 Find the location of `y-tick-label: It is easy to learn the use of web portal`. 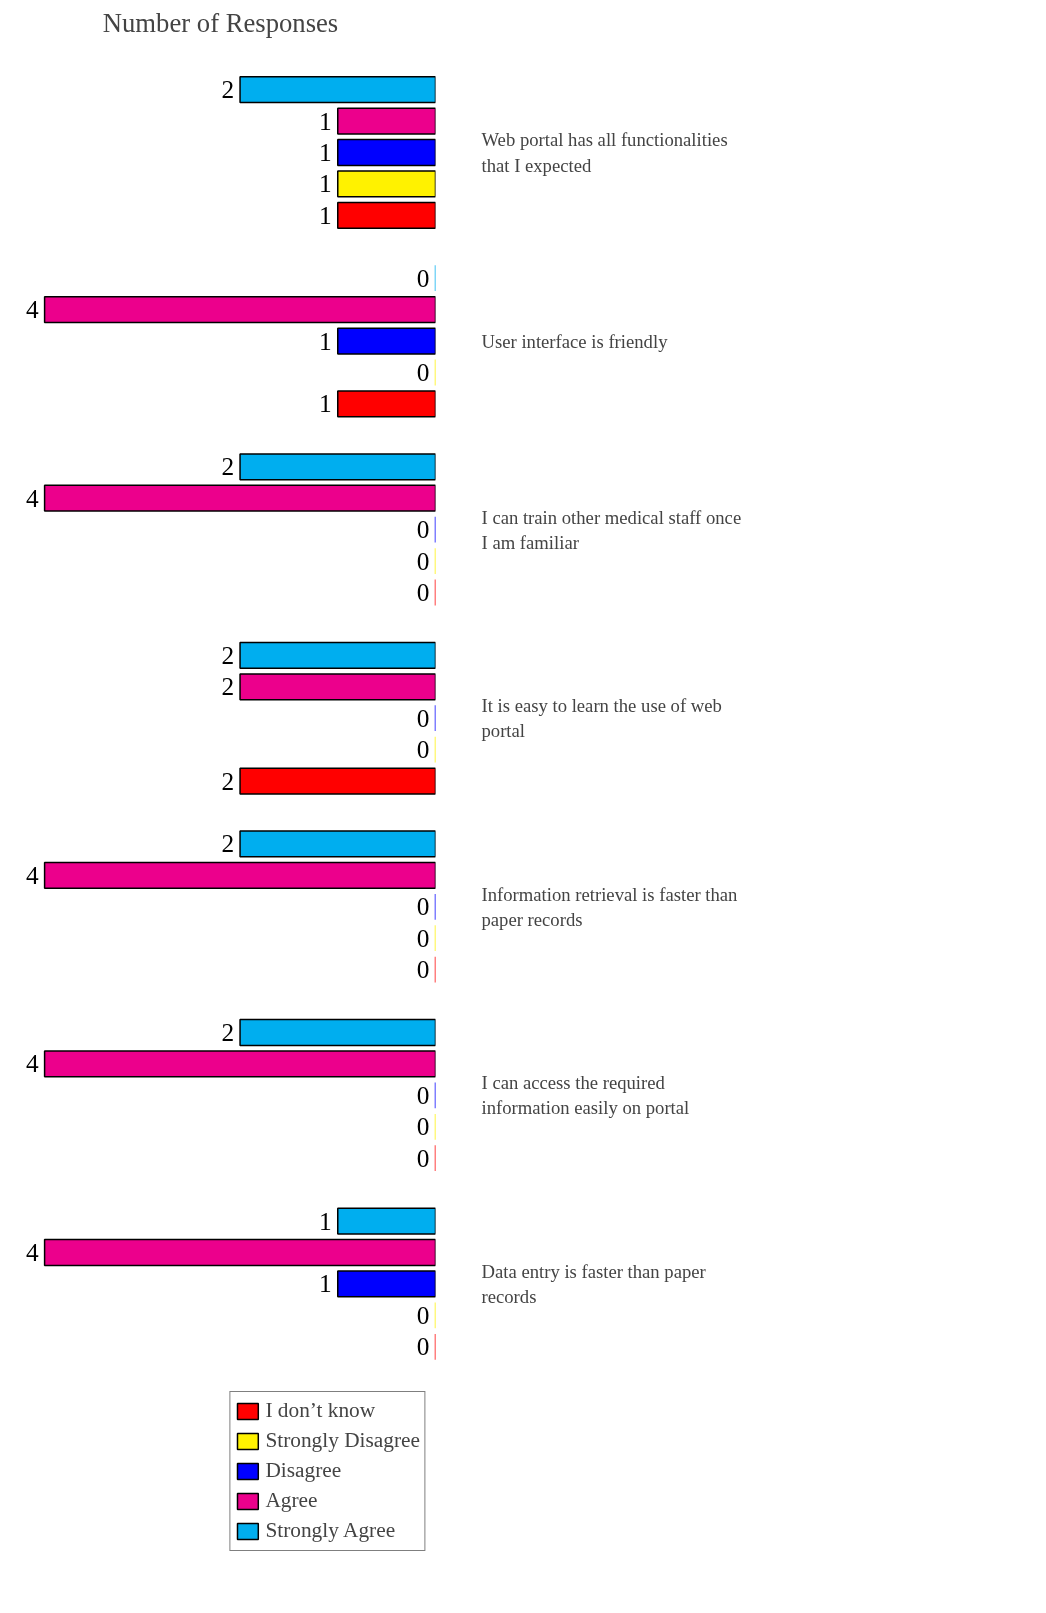

y-tick-label: It is easy to learn the use of web portal is located at coordinates (601, 718).